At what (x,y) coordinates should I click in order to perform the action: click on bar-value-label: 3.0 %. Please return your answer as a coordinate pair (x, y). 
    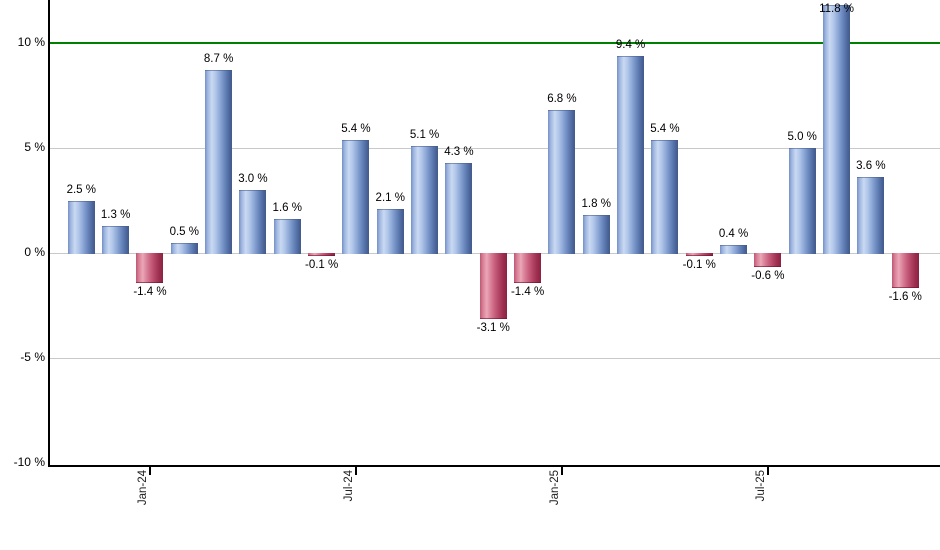
    Looking at the image, I should click on (253, 179).